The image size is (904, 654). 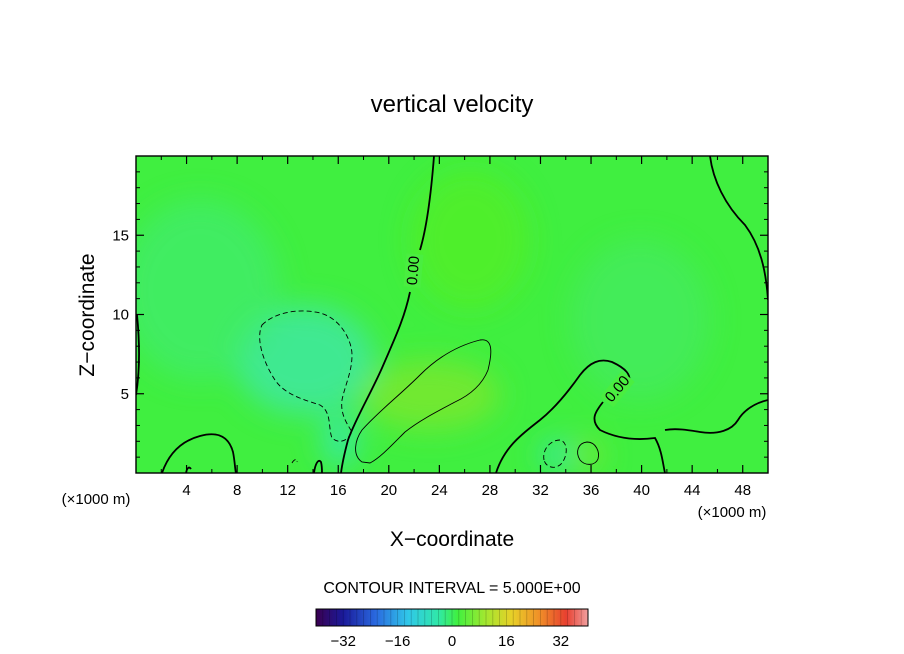 I want to click on x-tick-label: 40, so click(x=641, y=490).